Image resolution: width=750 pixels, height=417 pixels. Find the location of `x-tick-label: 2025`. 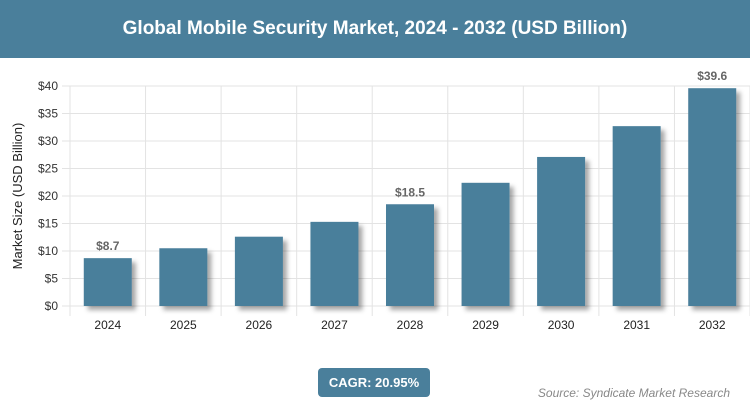

x-tick-label: 2025 is located at coordinates (183, 325).